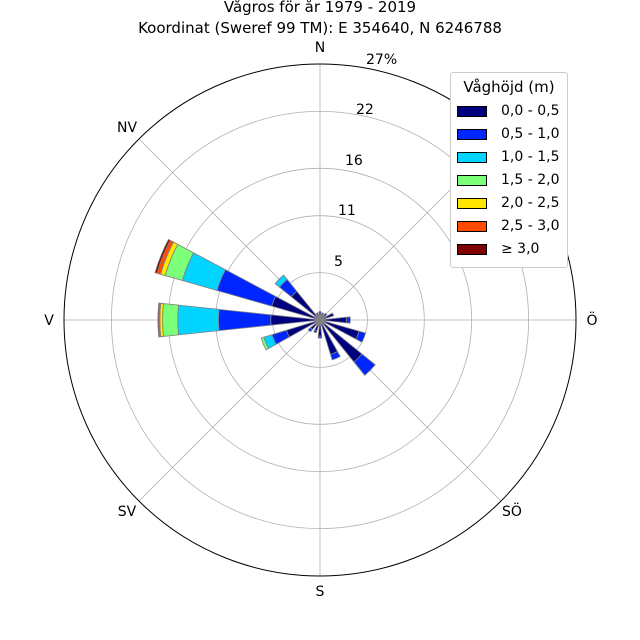 The width and height of the screenshot is (640, 640). Describe the element at coordinates (127, 512) in the screenshot. I see `dir-label-sv: SV` at that location.